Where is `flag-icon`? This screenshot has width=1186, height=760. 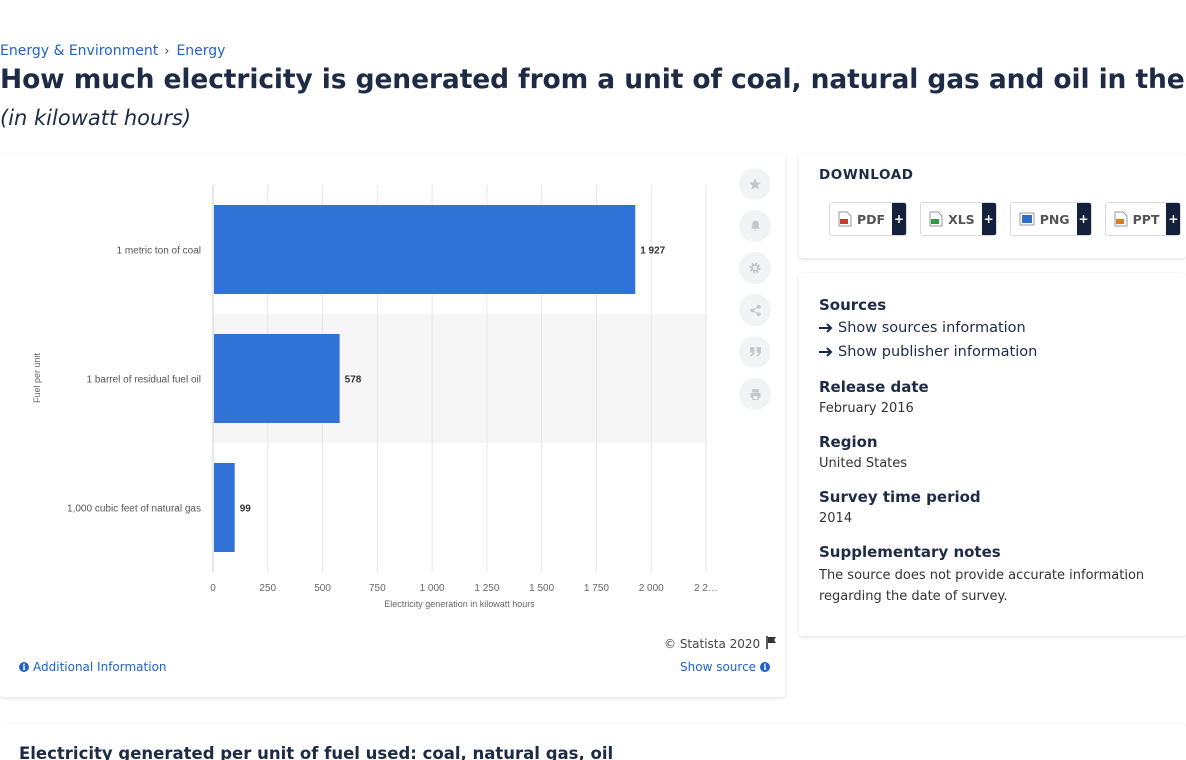
flag-icon is located at coordinates (772, 644).